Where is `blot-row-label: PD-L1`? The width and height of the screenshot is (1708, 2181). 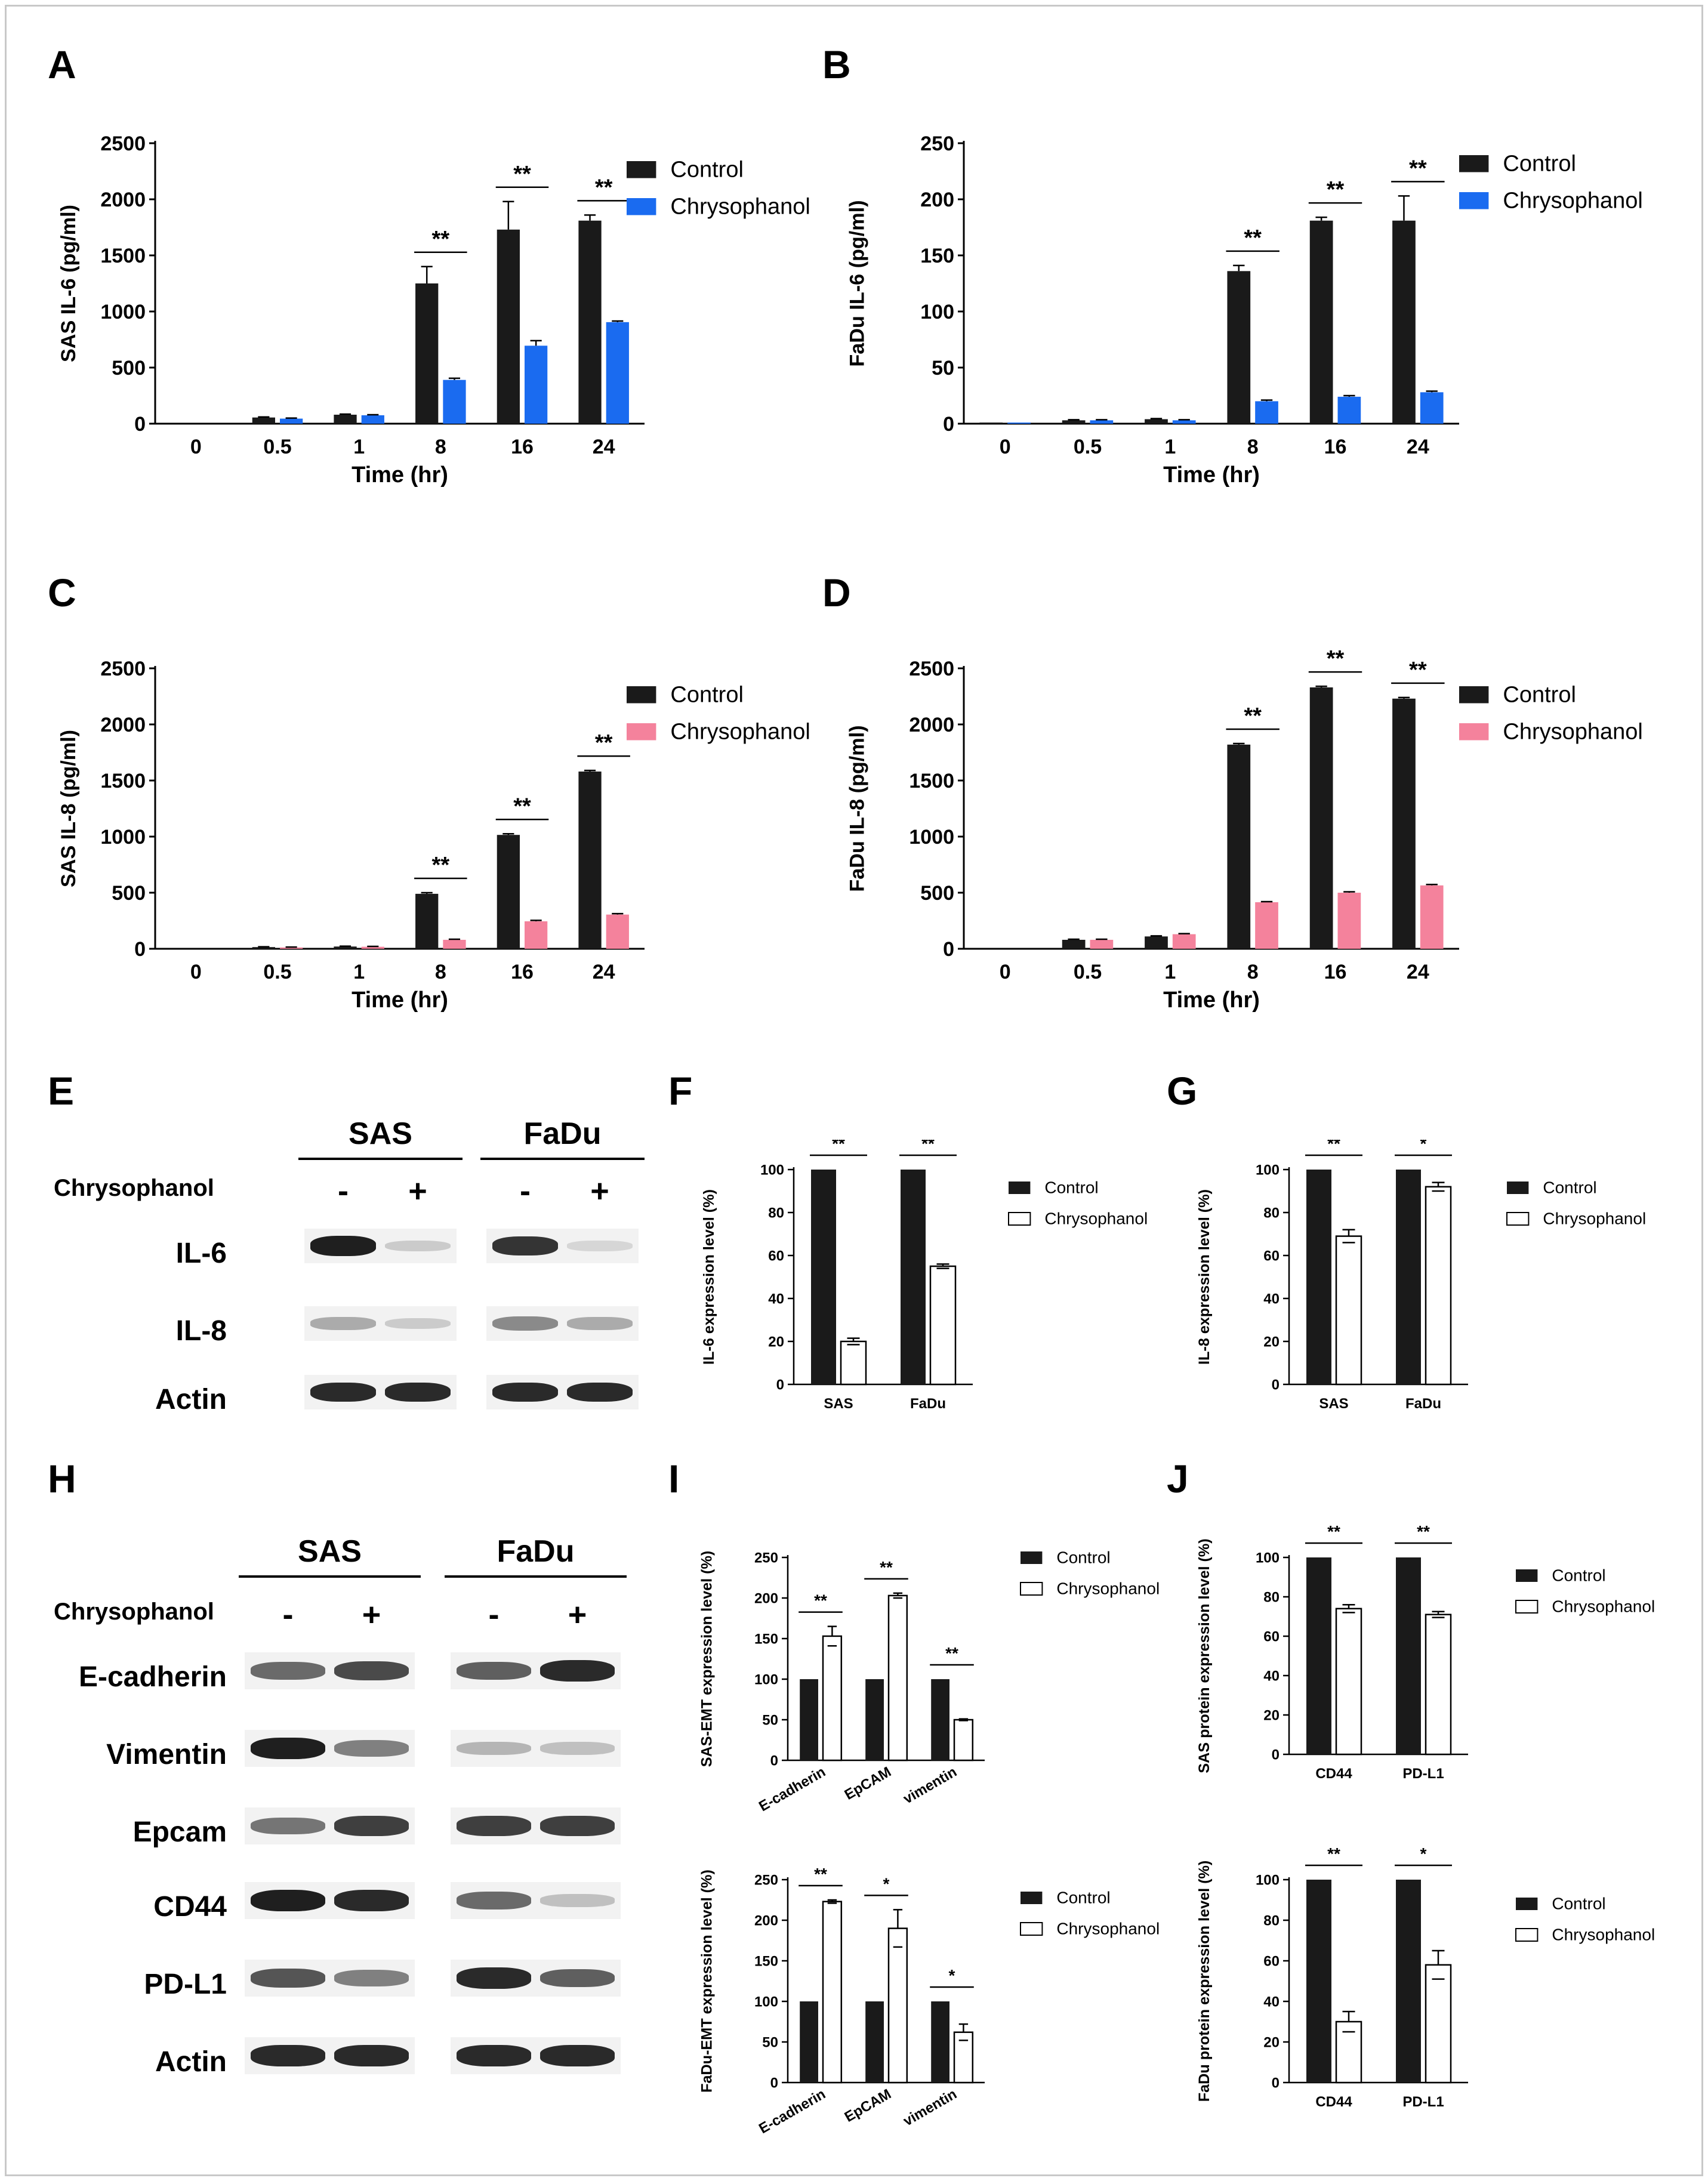
blot-row-label: PD-L1 is located at coordinates (185, 1984).